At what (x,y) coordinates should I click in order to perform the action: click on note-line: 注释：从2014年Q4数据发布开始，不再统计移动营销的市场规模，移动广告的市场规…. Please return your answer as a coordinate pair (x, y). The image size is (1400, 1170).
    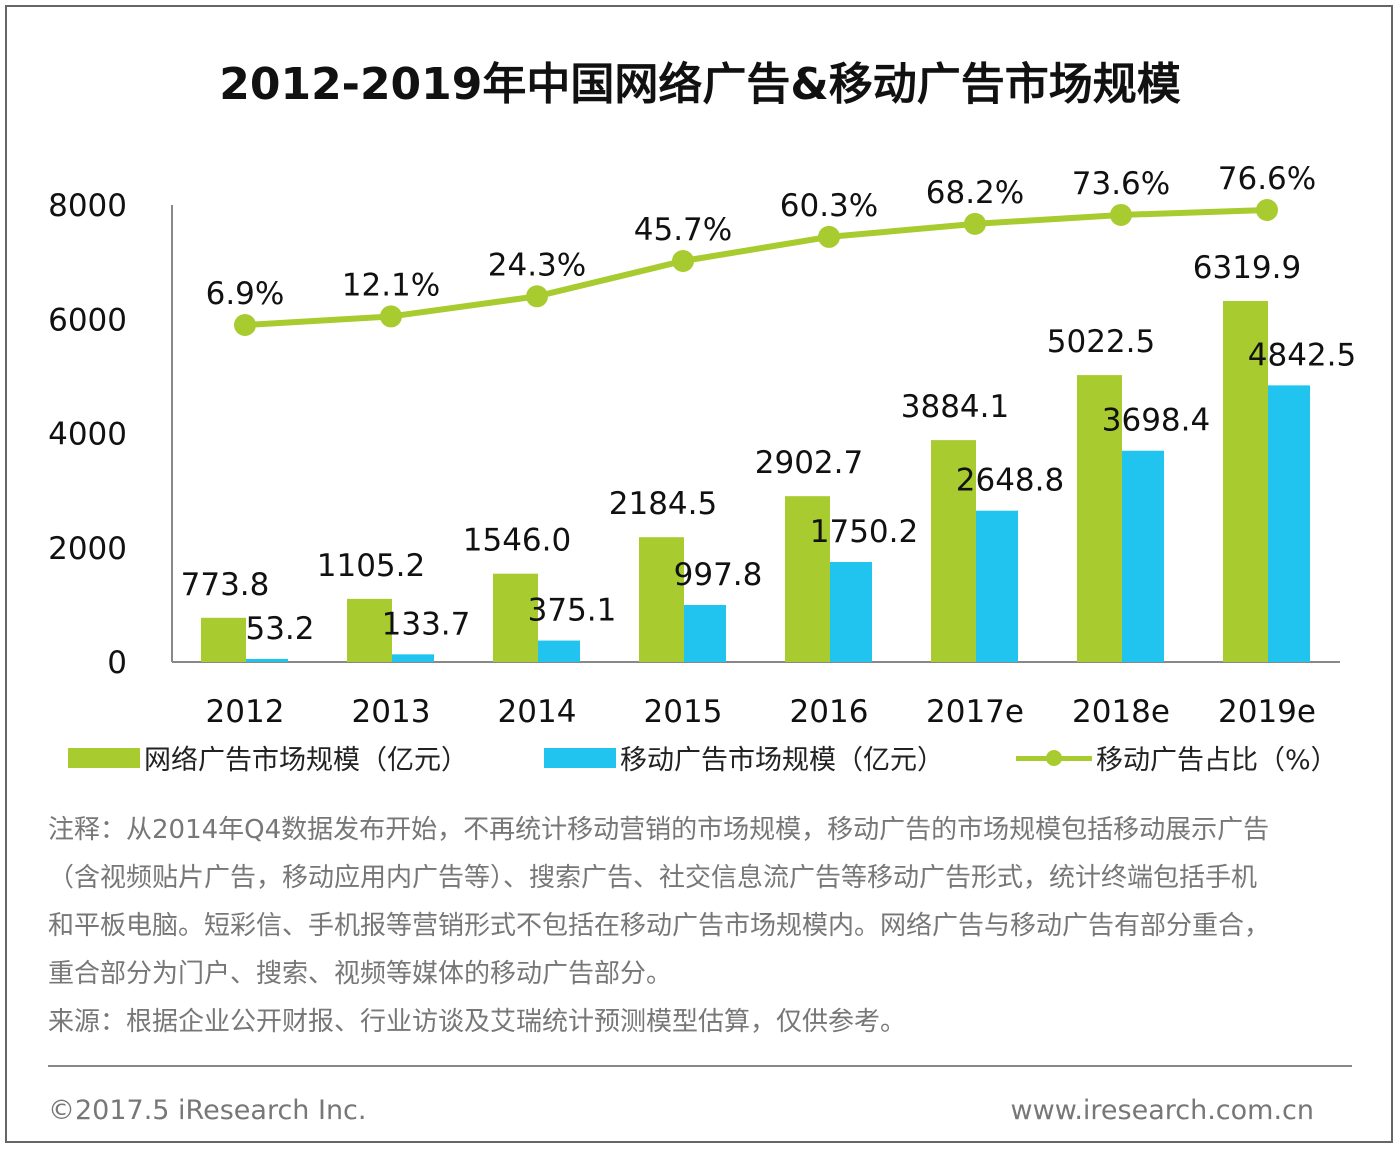
    Looking at the image, I should click on (659, 830).